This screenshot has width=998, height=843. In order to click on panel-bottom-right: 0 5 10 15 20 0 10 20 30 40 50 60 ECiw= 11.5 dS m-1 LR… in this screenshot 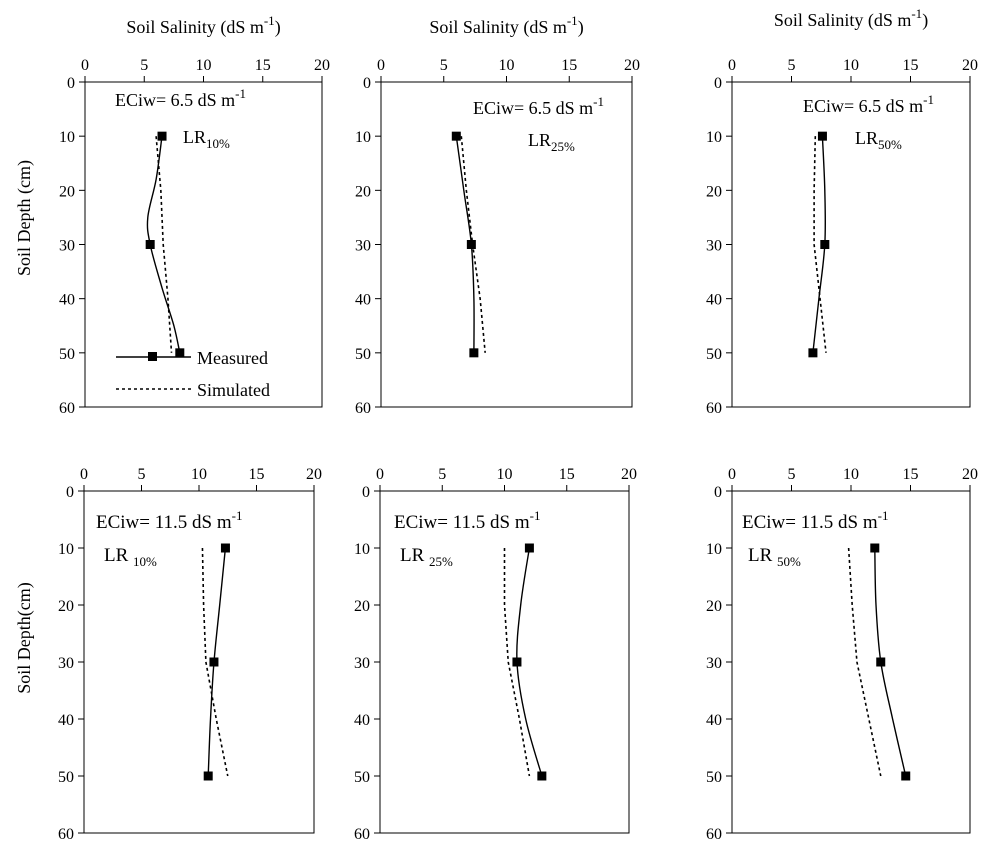, I will do `click(842, 654)`.